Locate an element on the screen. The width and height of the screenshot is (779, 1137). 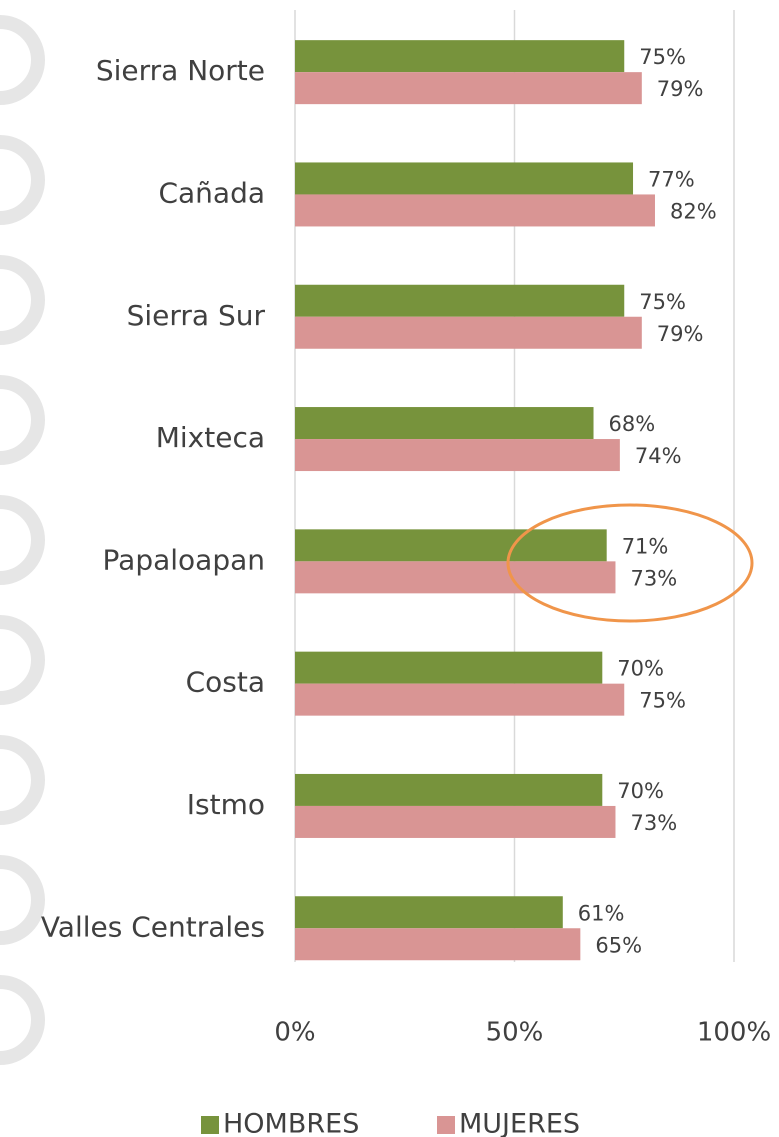
value-label: 61% is located at coordinates (601, 913).